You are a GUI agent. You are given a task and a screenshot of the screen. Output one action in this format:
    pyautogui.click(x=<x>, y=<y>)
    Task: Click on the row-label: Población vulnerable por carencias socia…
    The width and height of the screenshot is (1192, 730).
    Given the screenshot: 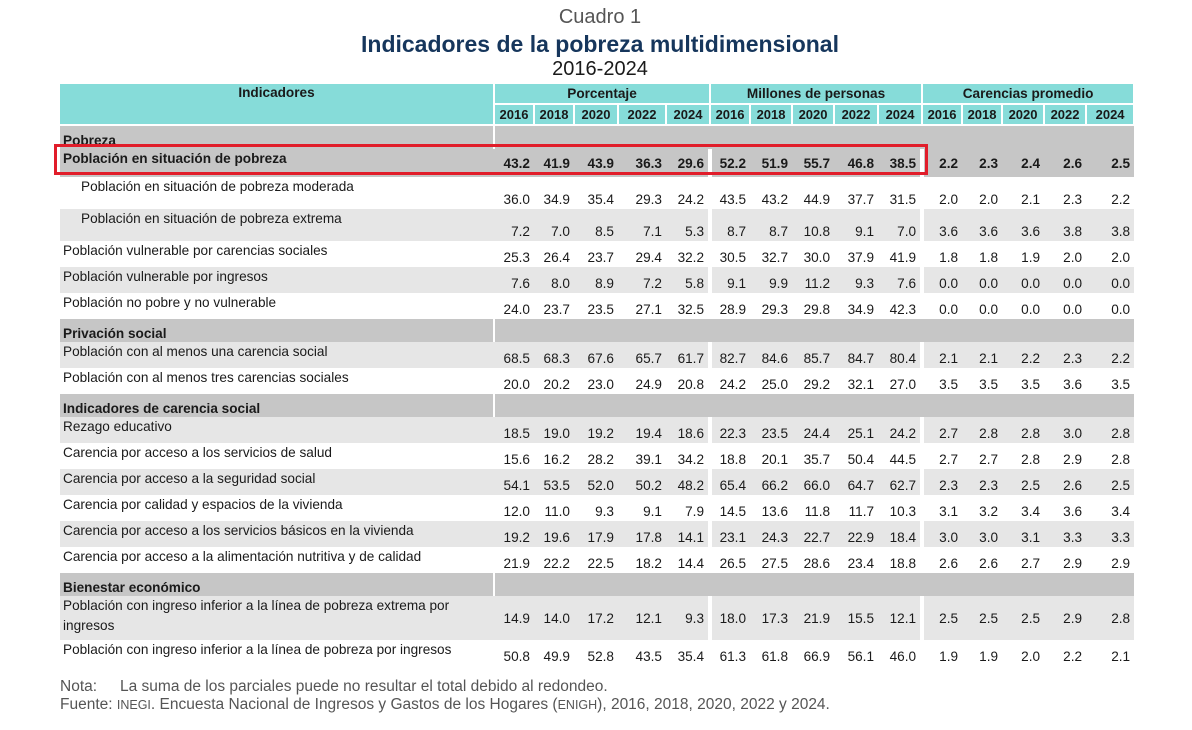 What is the action you would take?
    pyautogui.click(x=195, y=250)
    